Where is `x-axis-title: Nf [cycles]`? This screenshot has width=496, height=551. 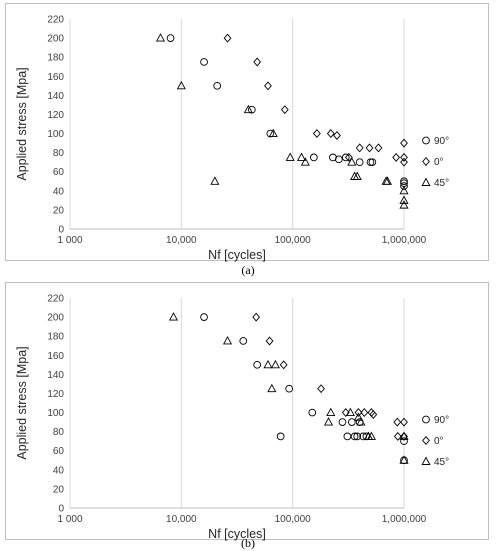 x-axis-title: Nf [cycles] is located at coordinates (237, 534).